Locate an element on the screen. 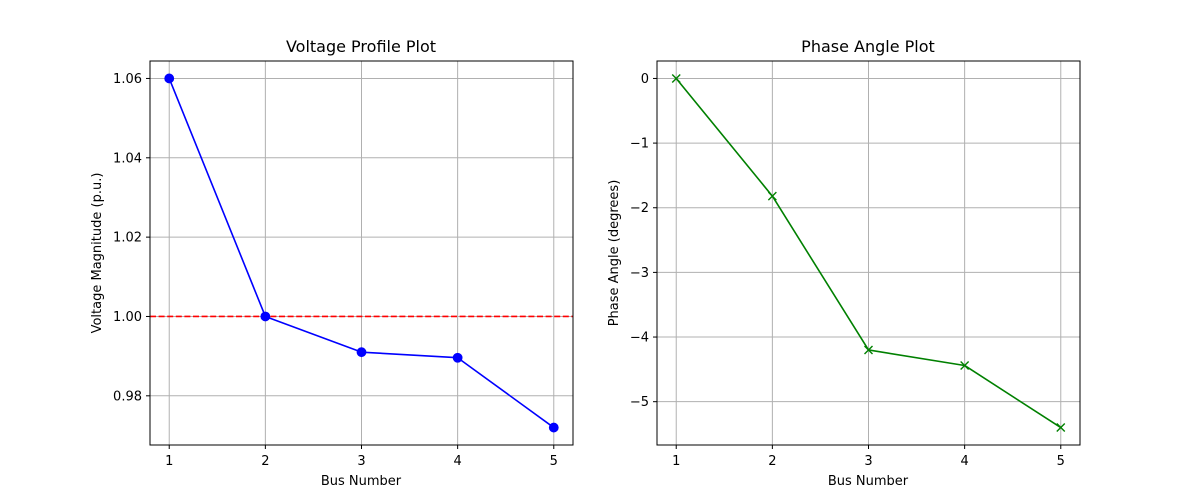 This screenshot has width=1200, height=500. phase-y-tick-label: −1 is located at coordinates (639, 144).